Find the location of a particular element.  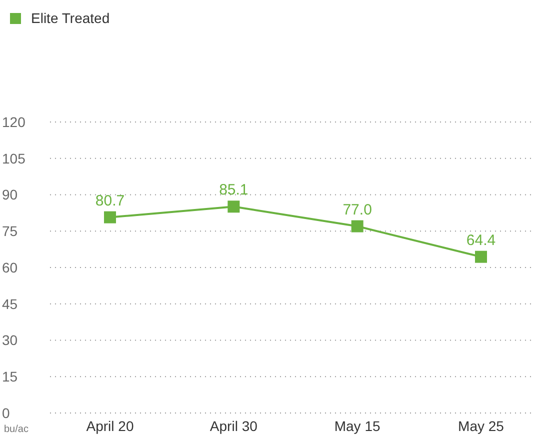

x-tick-label: May 15 is located at coordinates (357, 426).